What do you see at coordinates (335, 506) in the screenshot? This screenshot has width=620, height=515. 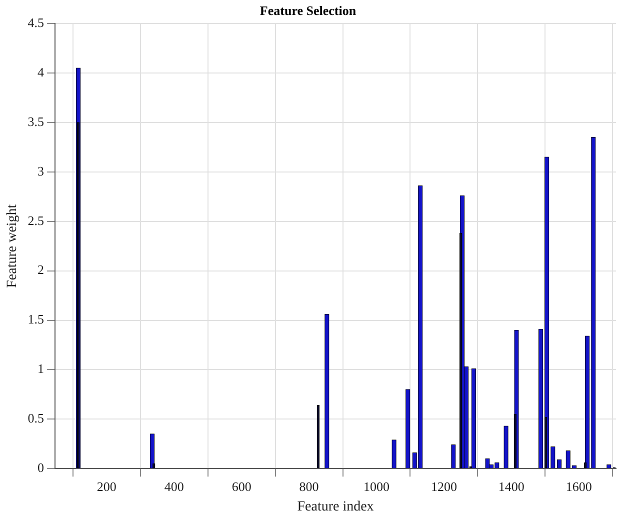 I see `x-axis-title: Feature index` at bounding box center [335, 506].